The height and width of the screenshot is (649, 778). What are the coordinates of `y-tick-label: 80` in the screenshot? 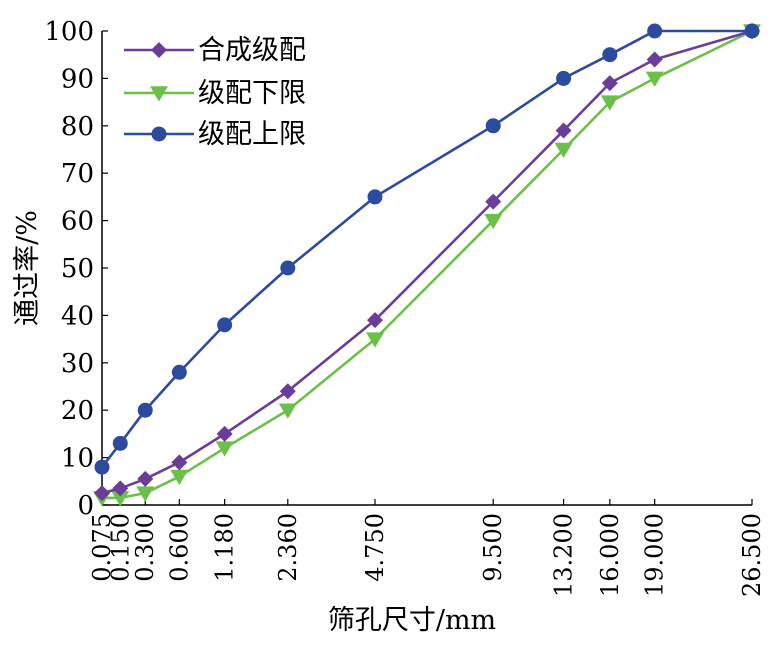 It's located at (77, 127).